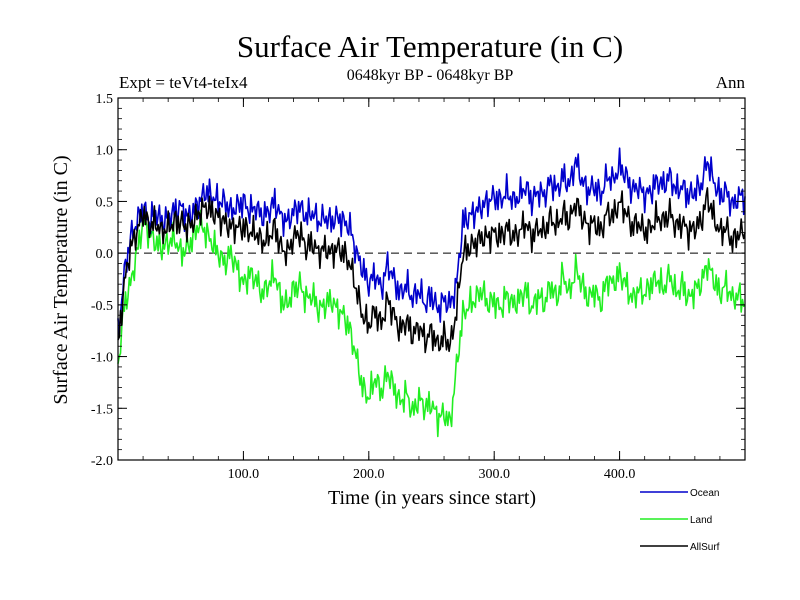 The width and height of the screenshot is (800, 600). Describe the element at coordinates (705, 547) in the screenshot. I see `legend-label-allsurf: AllSurf` at that location.